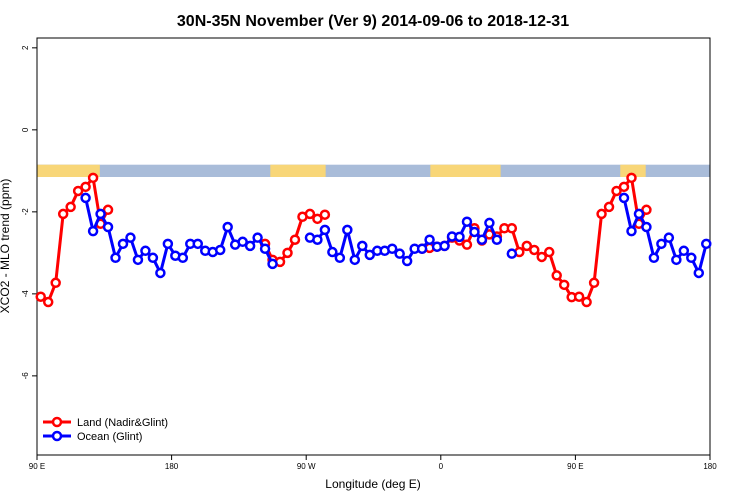 The height and width of the screenshot is (500, 750). I want to click on y-tick-label: 2, so click(25, 47).